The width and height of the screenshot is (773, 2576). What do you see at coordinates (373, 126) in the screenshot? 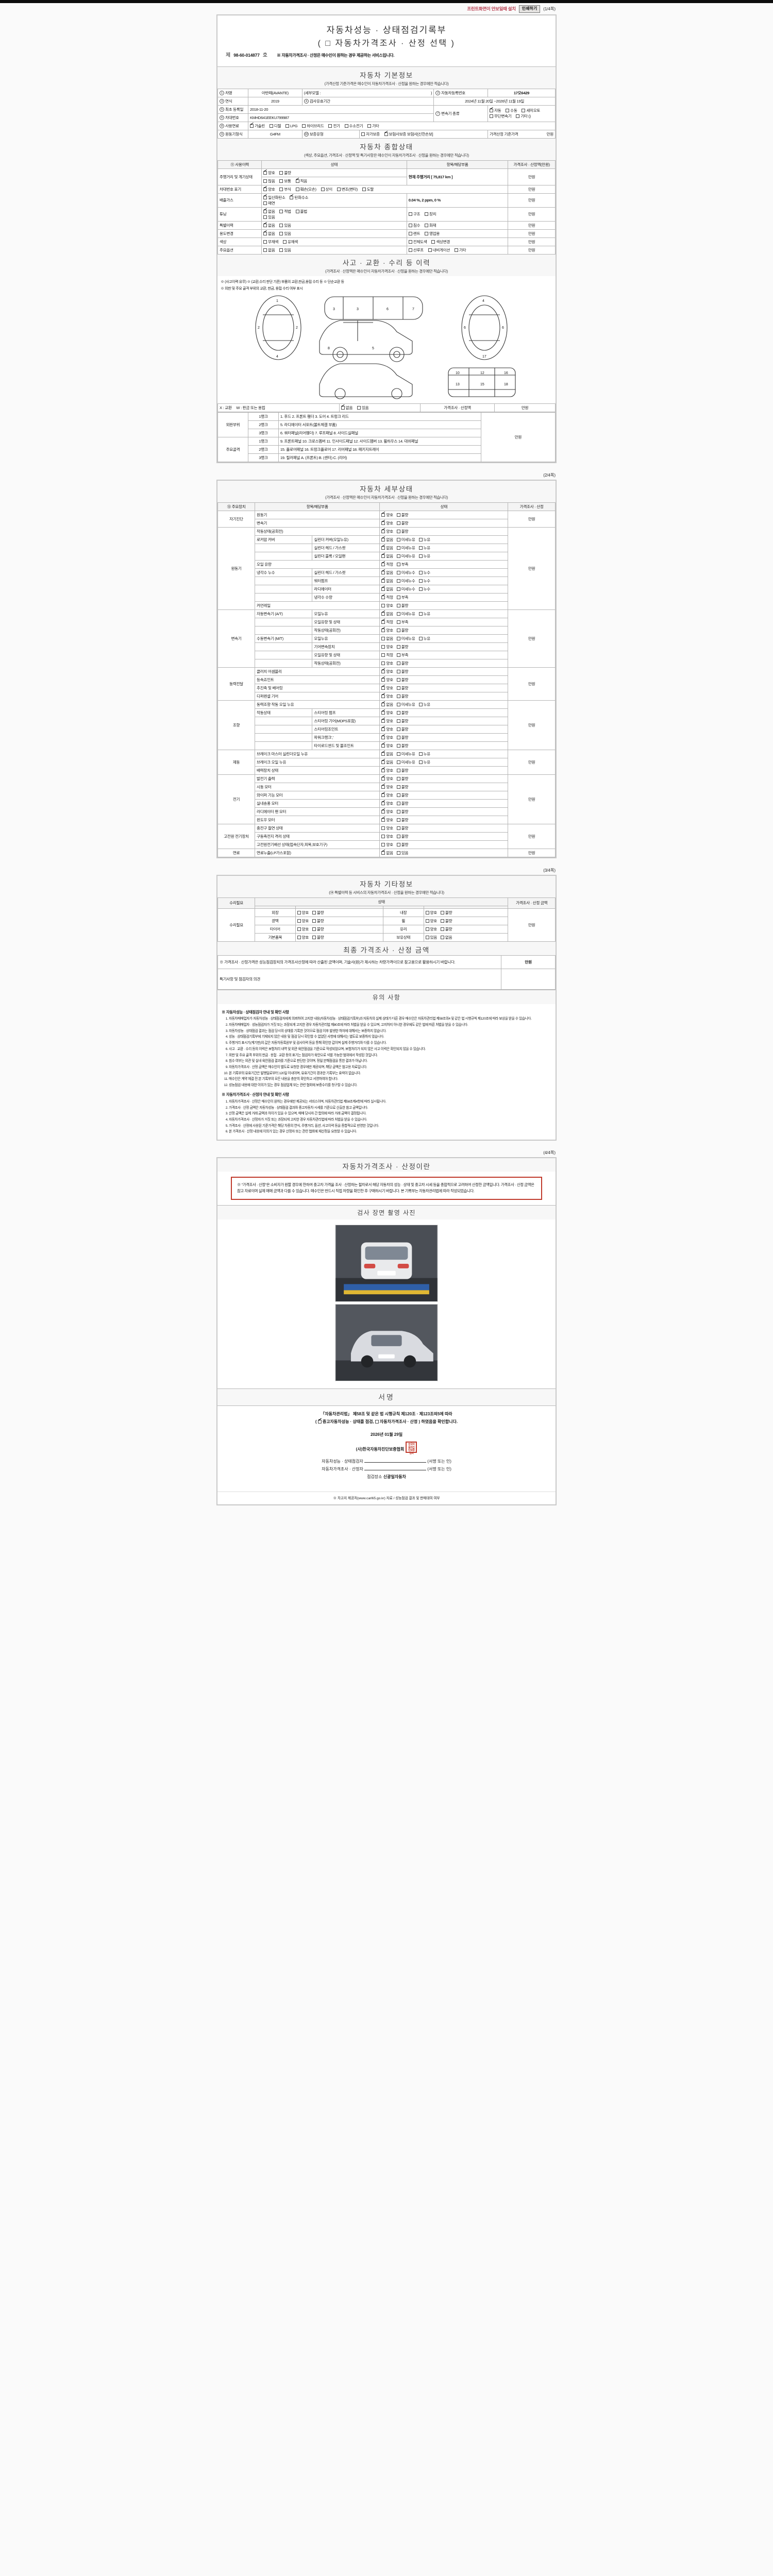
I see `fuel-option-other: 기타` at bounding box center [373, 126].